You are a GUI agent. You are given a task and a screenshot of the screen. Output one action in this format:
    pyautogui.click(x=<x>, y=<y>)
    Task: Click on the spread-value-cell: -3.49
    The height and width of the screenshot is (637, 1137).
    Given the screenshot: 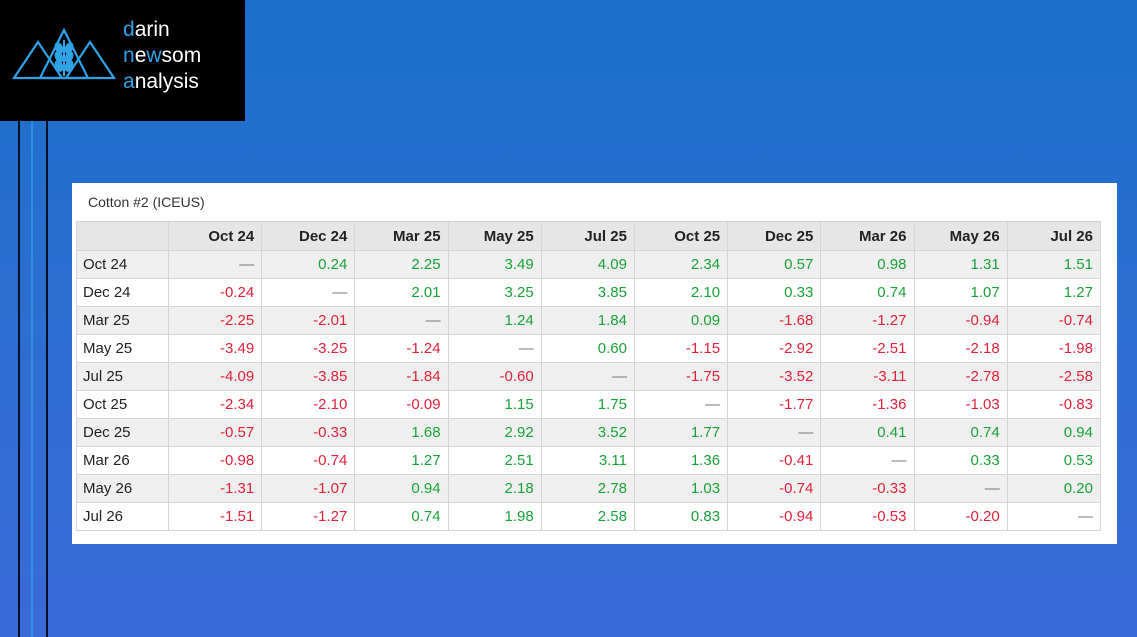 What is the action you would take?
    pyautogui.click(x=215, y=348)
    